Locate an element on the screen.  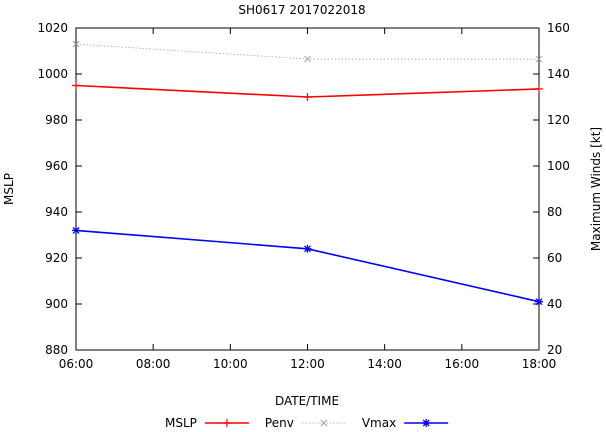
y-tick-label-right: 100 is located at coordinates (558, 166).